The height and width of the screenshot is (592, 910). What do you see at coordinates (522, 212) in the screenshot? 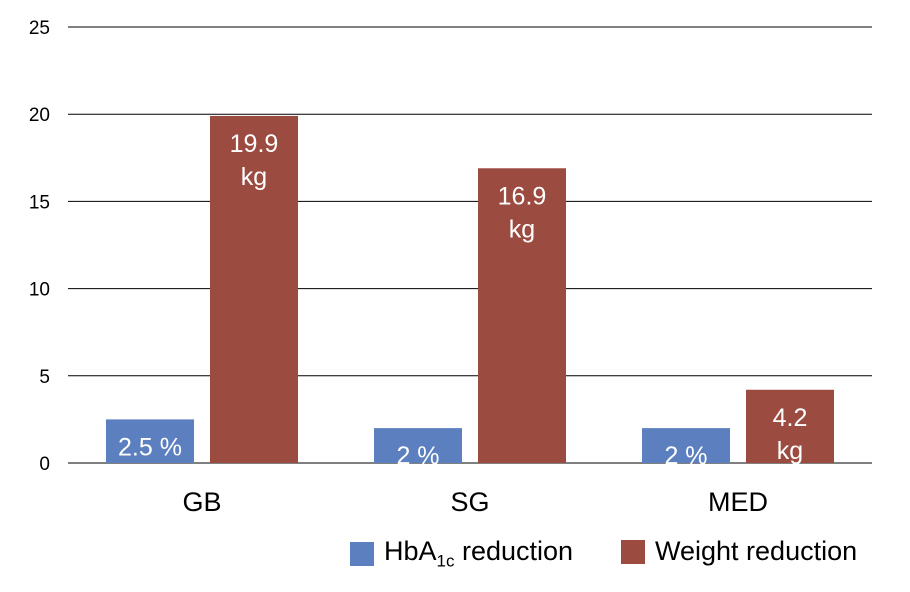
I see `data-label-sg-series-1: 16.9 kg` at bounding box center [522, 212].